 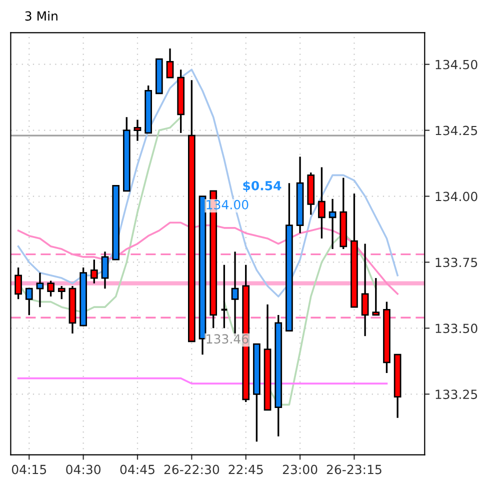 I want to click on y-tick-label: 134.00, so click(x=457, y=197).